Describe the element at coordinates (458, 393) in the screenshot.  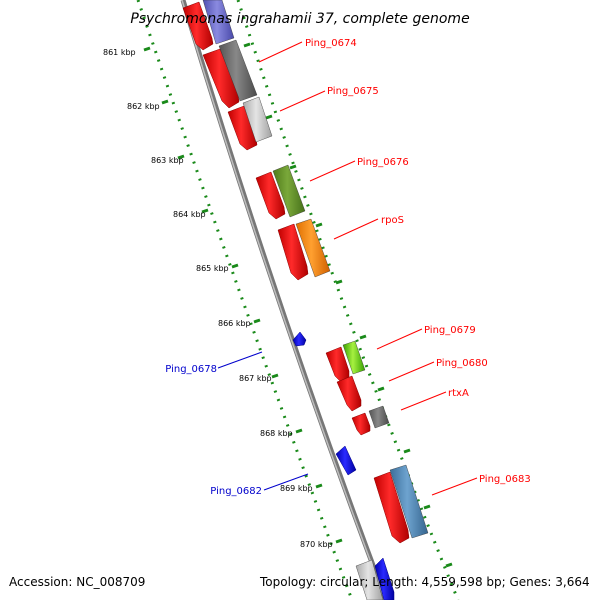
I see `gene-label: rtxA` at that location.